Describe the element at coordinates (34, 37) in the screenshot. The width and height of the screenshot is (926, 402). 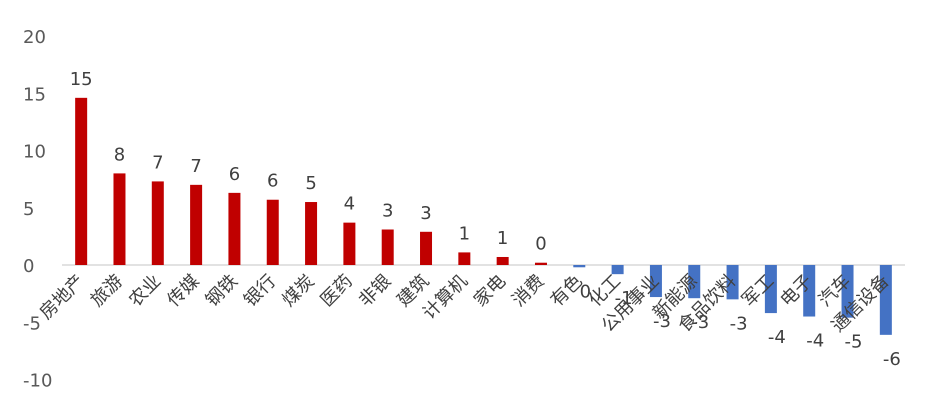
I see `y-tick-label: 20` at that location.